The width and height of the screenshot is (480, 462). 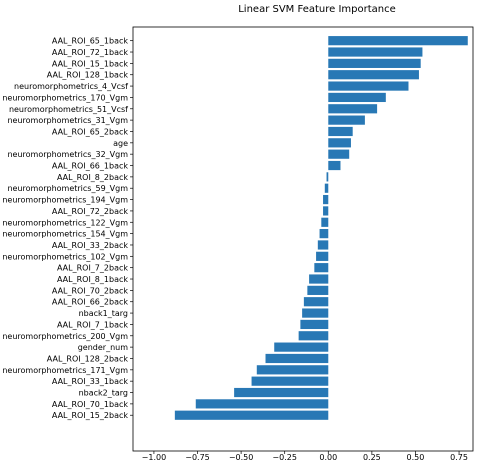 I want to click on y-tick-label: neuromorphometrics_171_Vgm, so click(x=65, y=370).